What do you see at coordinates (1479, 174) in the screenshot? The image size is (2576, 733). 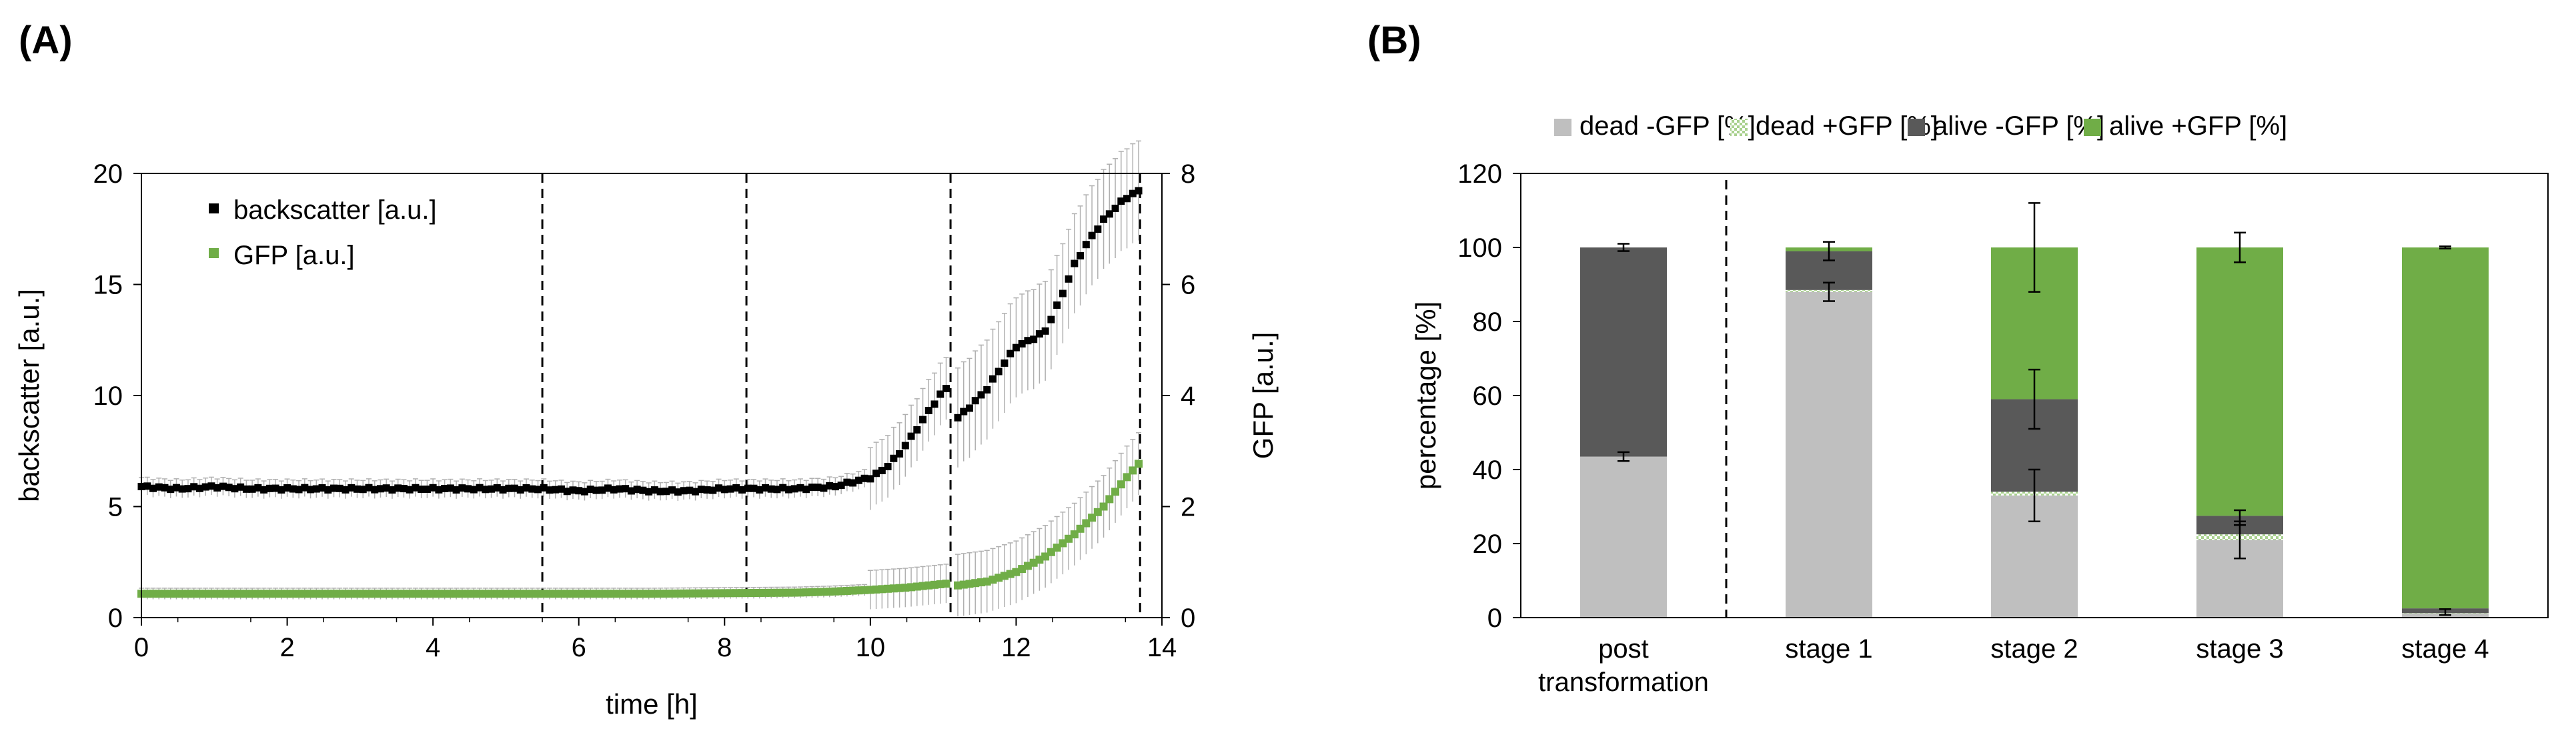 I see `y-tick-label: 120` at bounding box center [1479, 174].